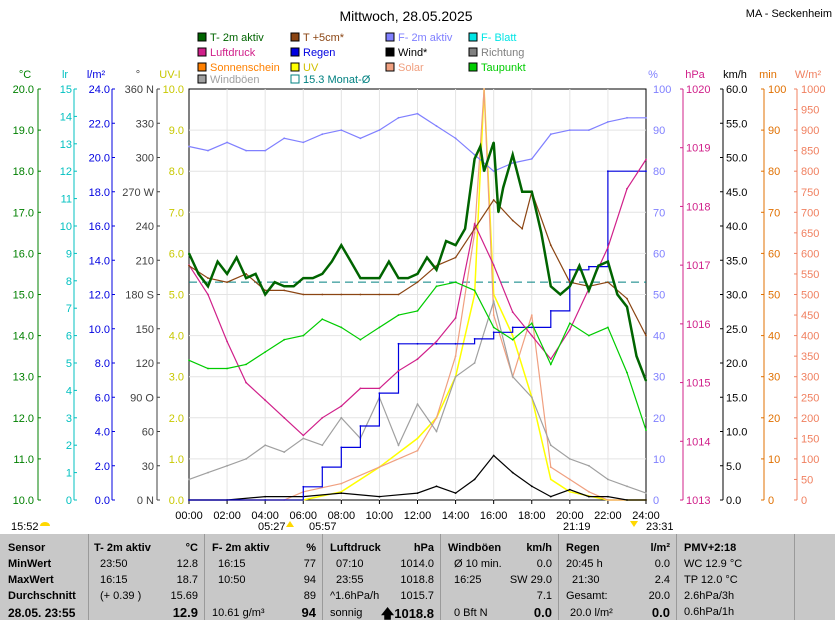 This screenshot has width=835, height=627. Describe the element at coordinates (810, 316) in the screenshot. I see `tick-solar-9: 450` at that location.